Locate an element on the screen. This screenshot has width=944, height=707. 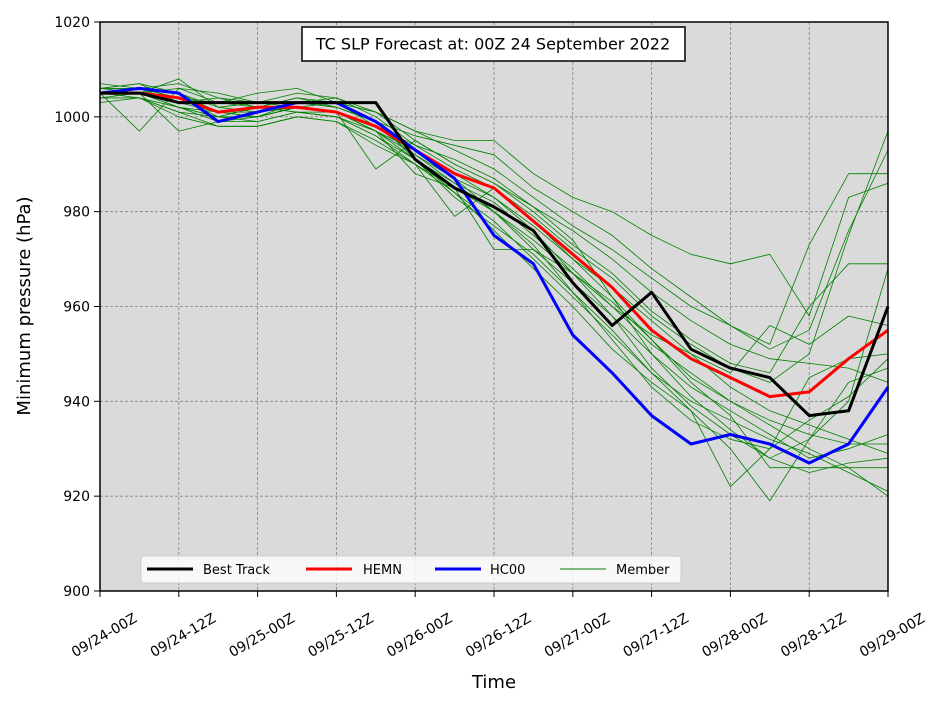
x-axis-title: Time is located at coordinates (493, 682).